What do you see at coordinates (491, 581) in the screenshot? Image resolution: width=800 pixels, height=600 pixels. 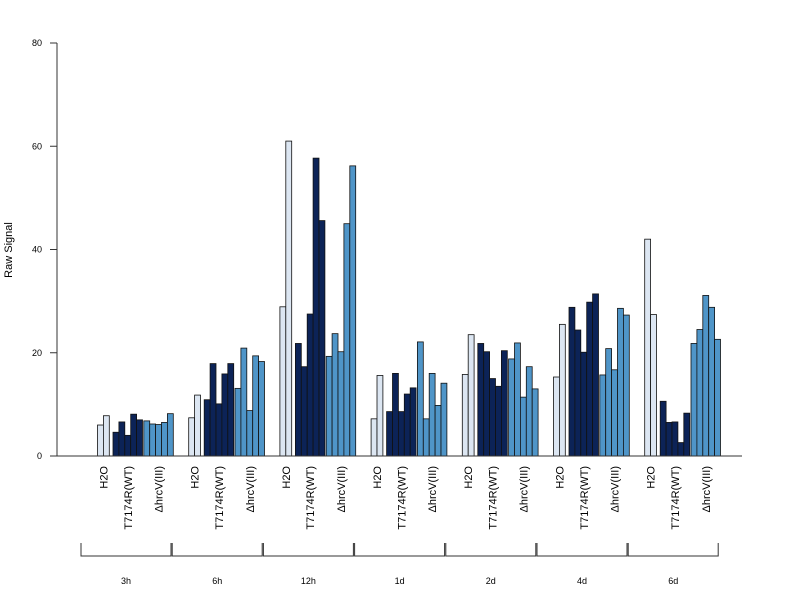 I see `timepoint-label: 2d` at bounding box center [491, 581].